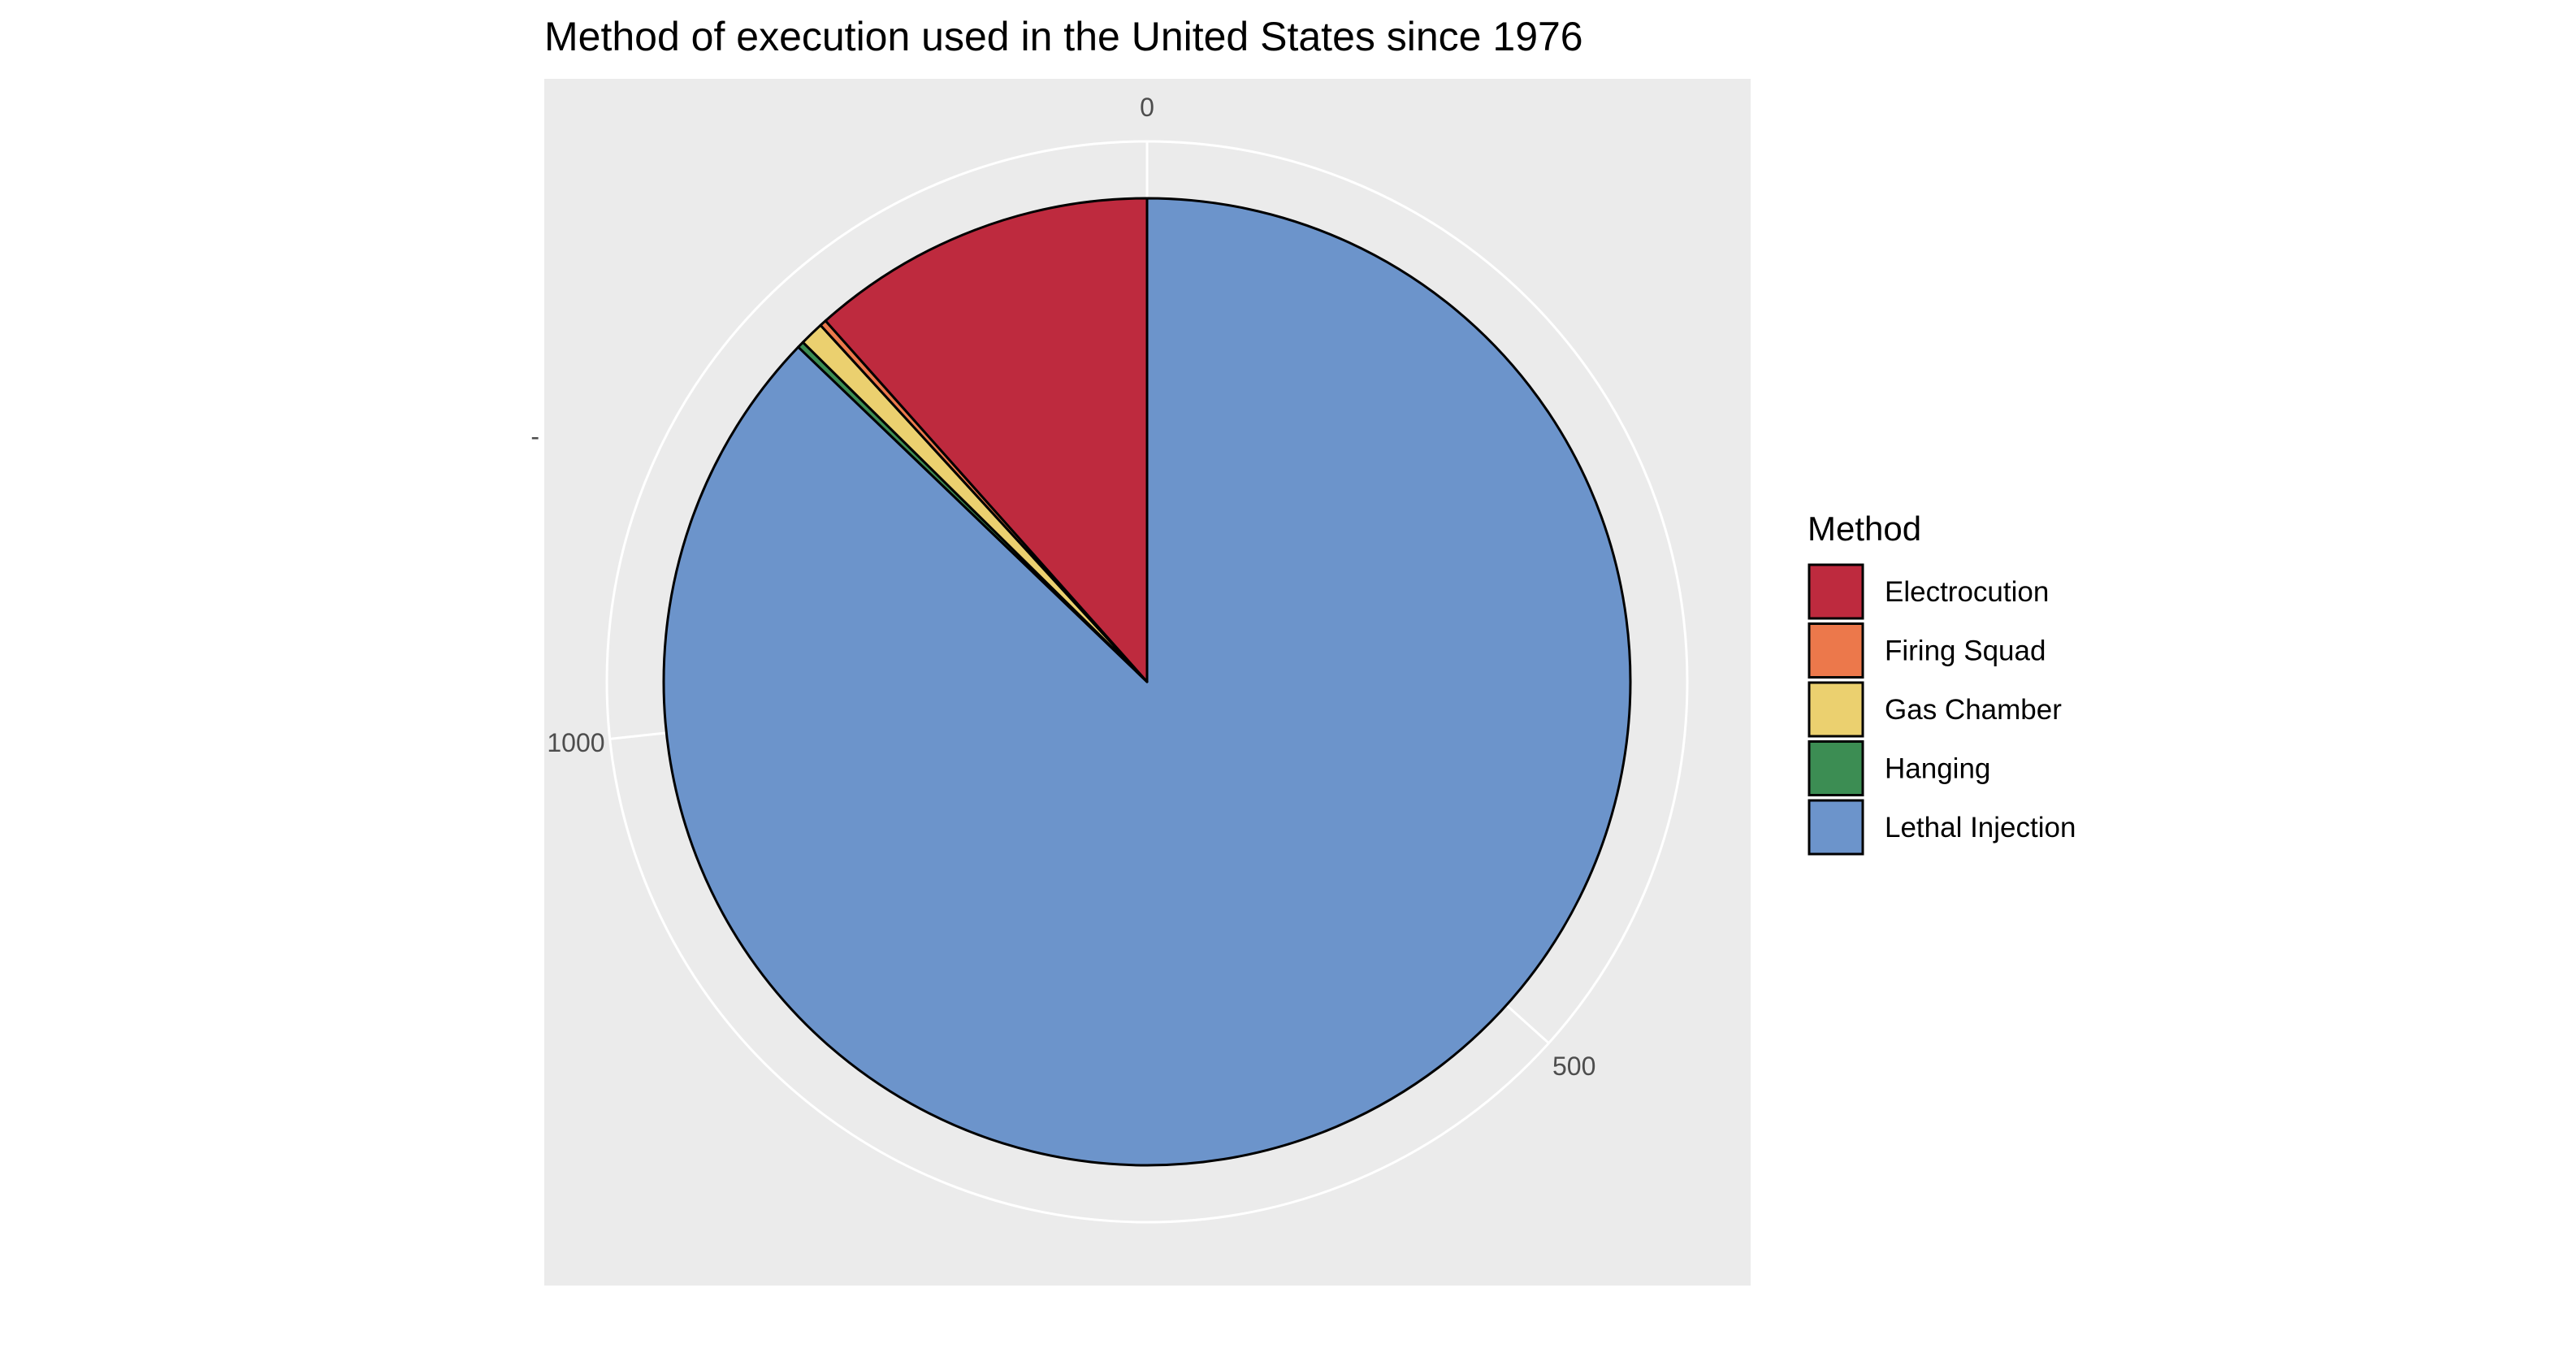 This screenshot has height=1366, width=2576. What do you see at coordinates (1974, 710) in the screenshot?
I see `legend-label: Gas Chamber` at bounding box center [1974, 710].